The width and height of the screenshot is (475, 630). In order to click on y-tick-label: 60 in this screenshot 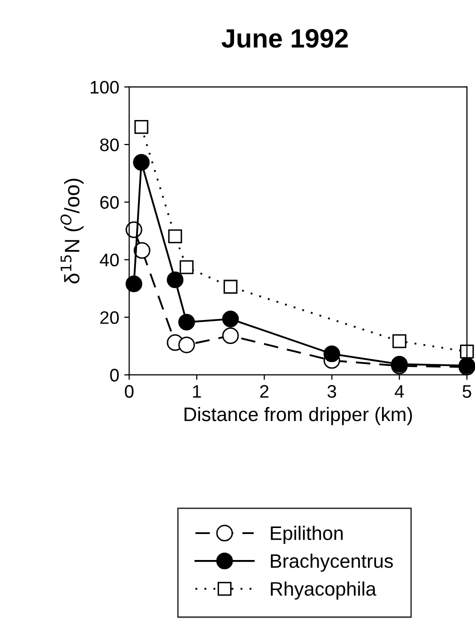, I will do `click(109, 202)`.